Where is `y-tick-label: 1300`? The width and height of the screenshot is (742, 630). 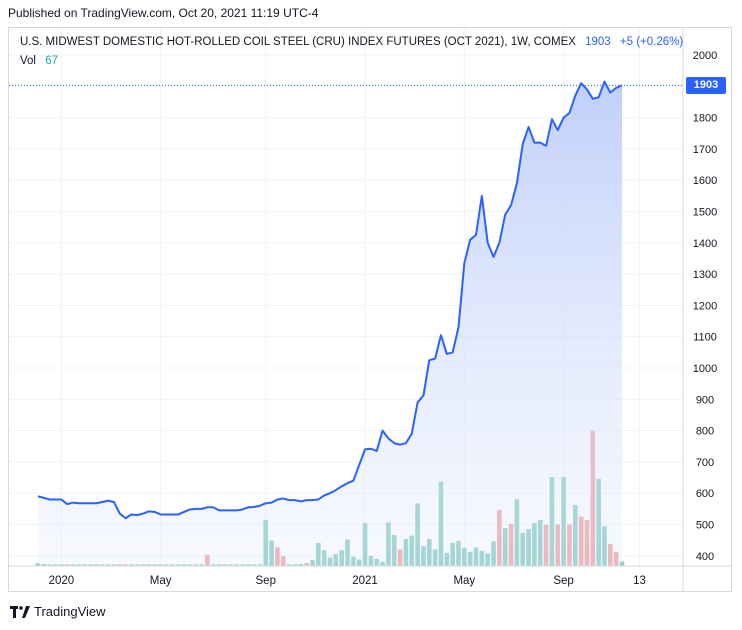
y-tick-label: 1300 is located at coordinates (705, 275).